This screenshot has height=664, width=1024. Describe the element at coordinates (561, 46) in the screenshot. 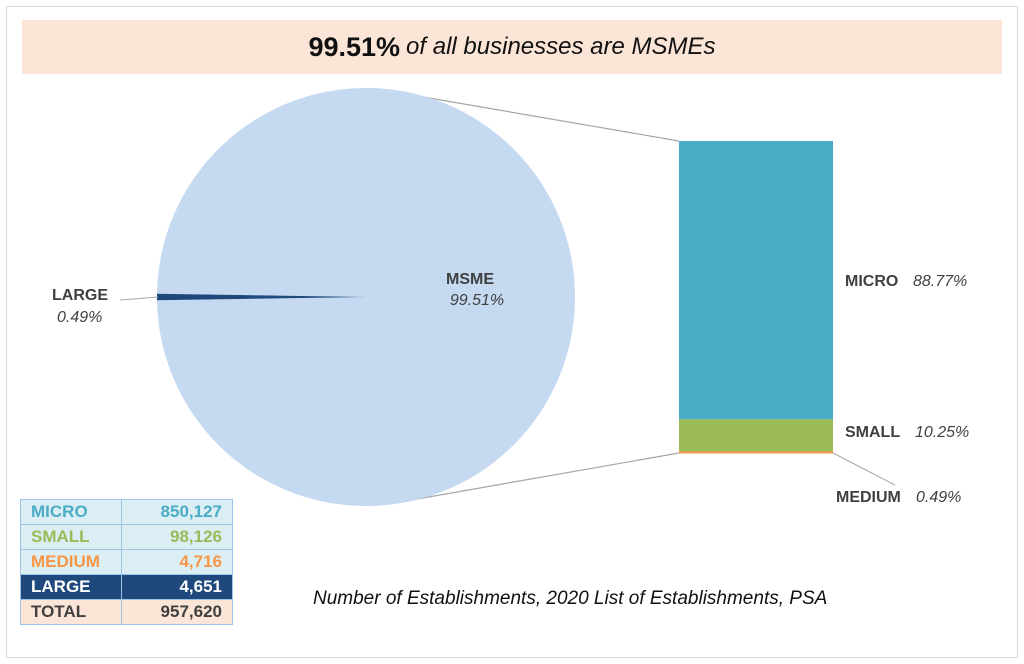

I see `headline-text: of all businesses are MSMEs` at that location.